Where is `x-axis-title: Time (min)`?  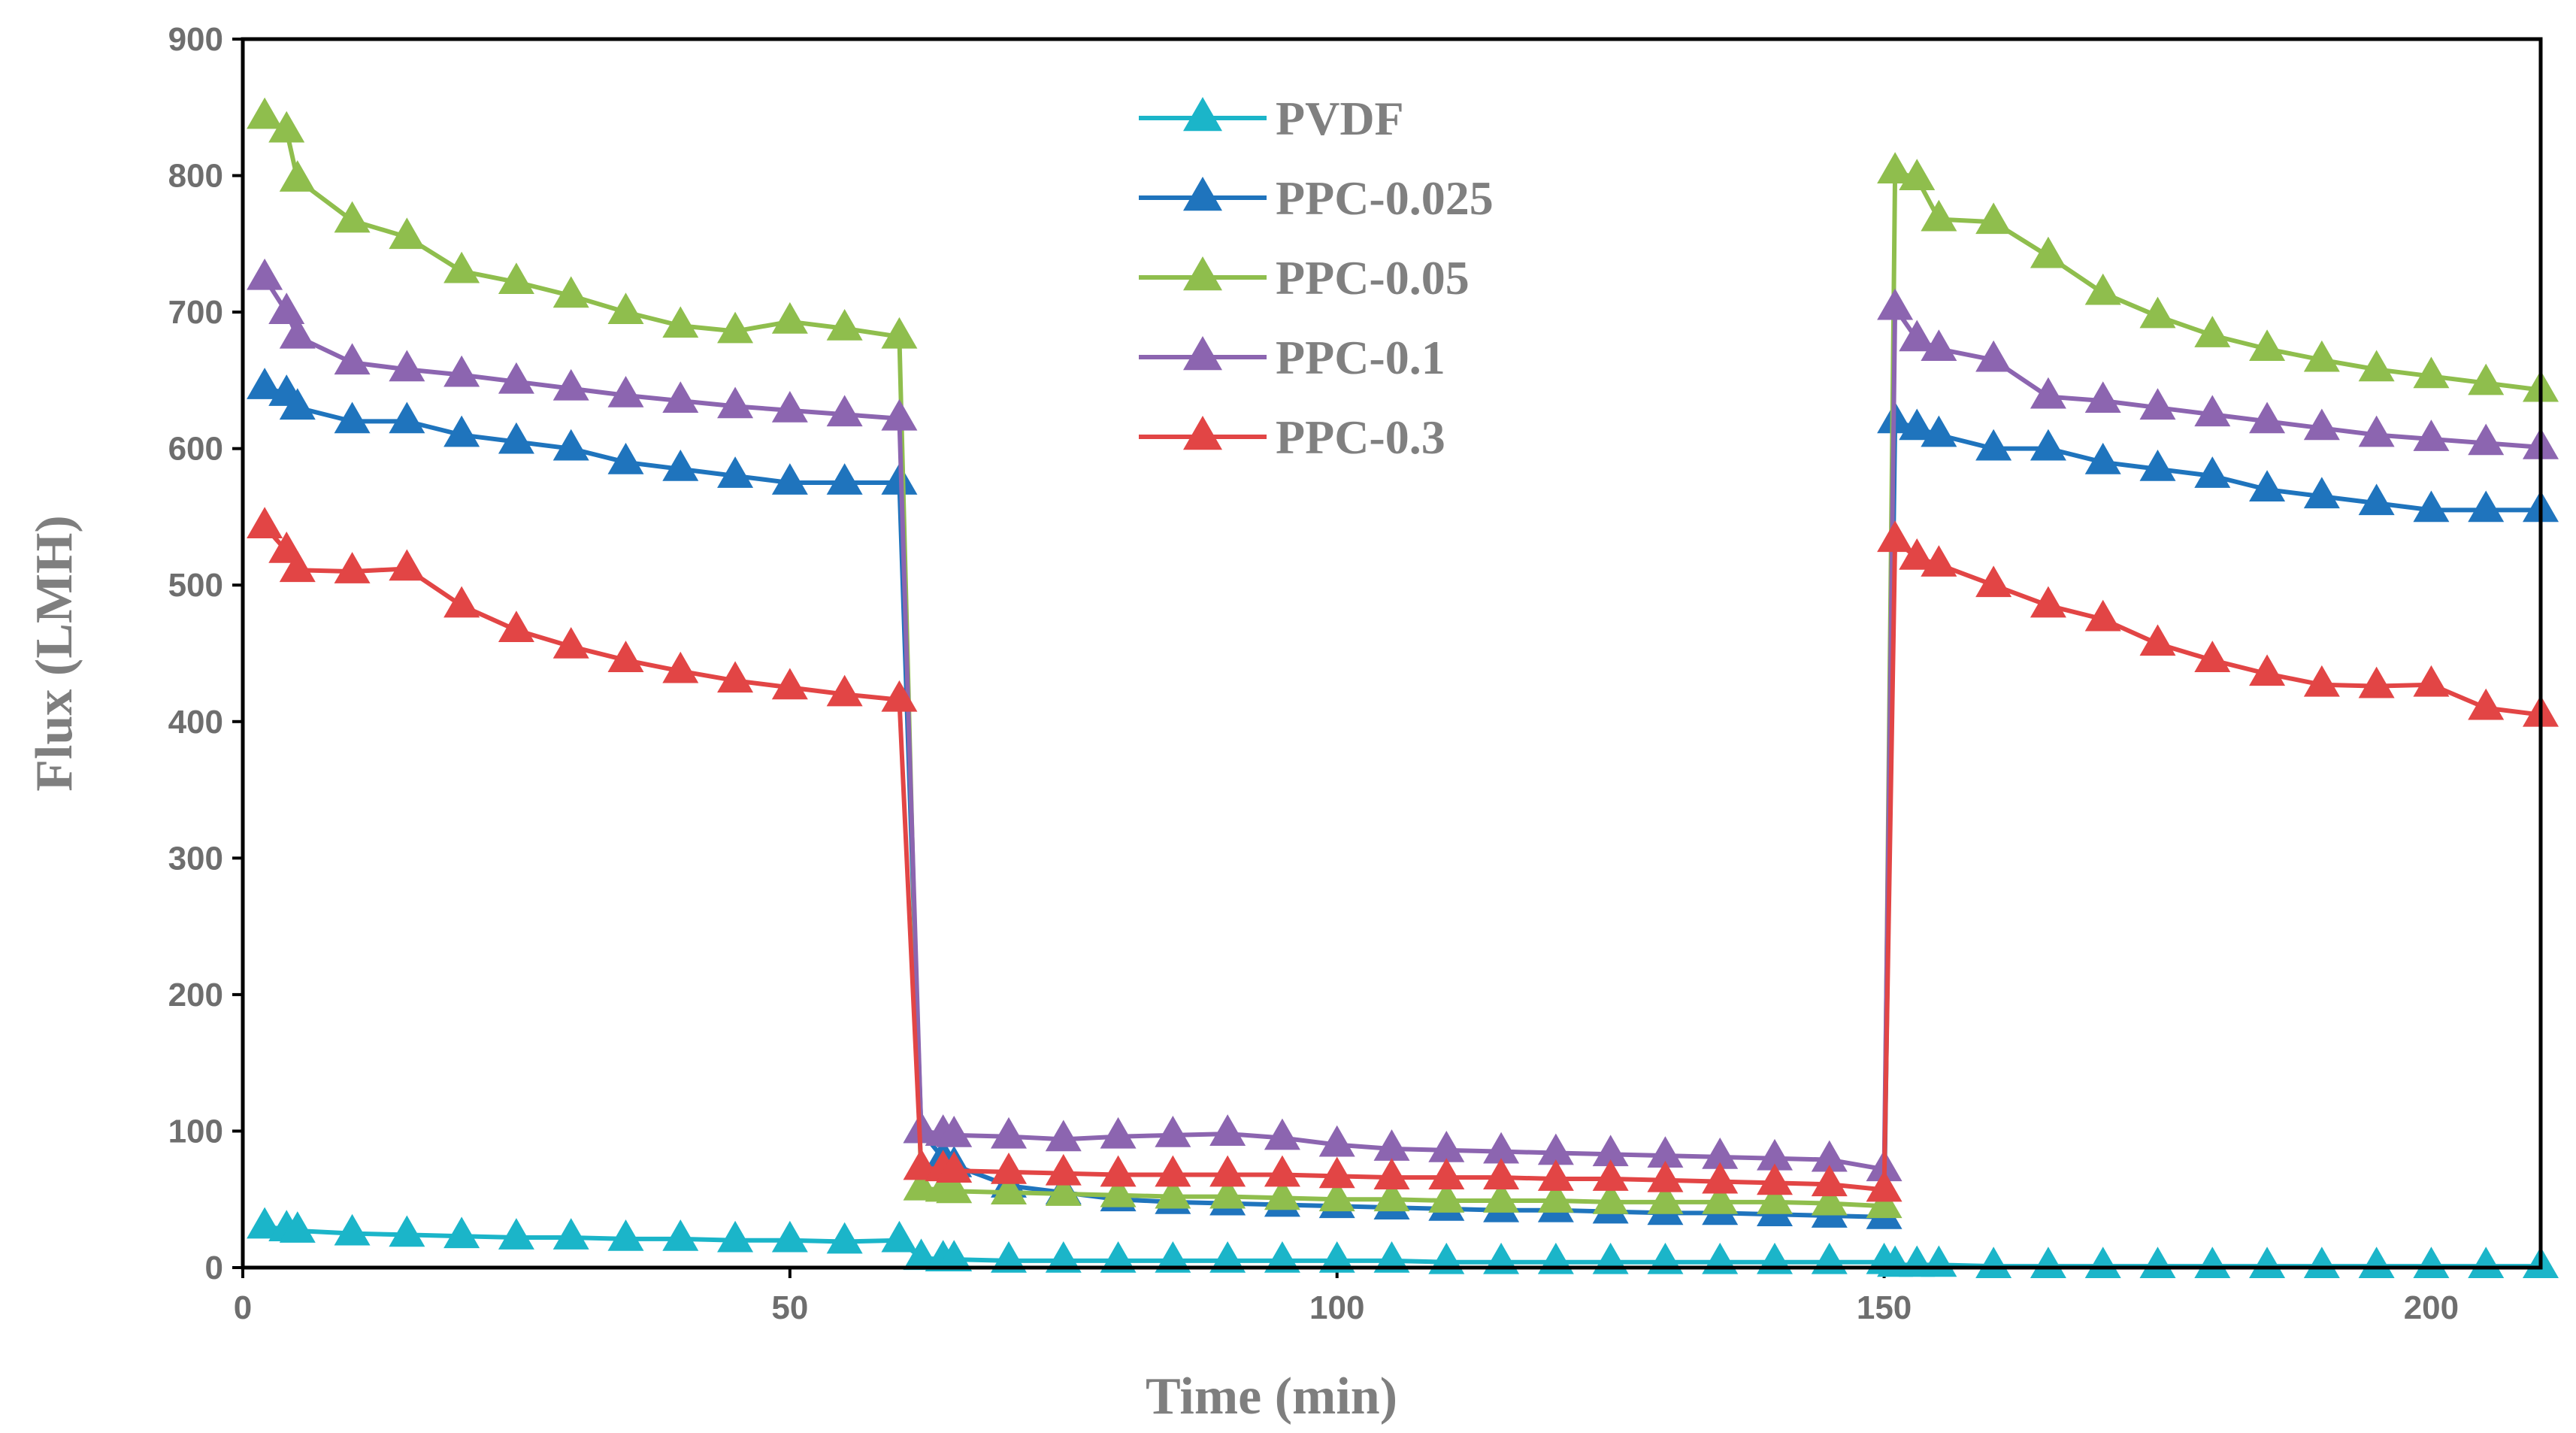
x-axis-title: Time (min) is located at coordinates (1271, 1396).